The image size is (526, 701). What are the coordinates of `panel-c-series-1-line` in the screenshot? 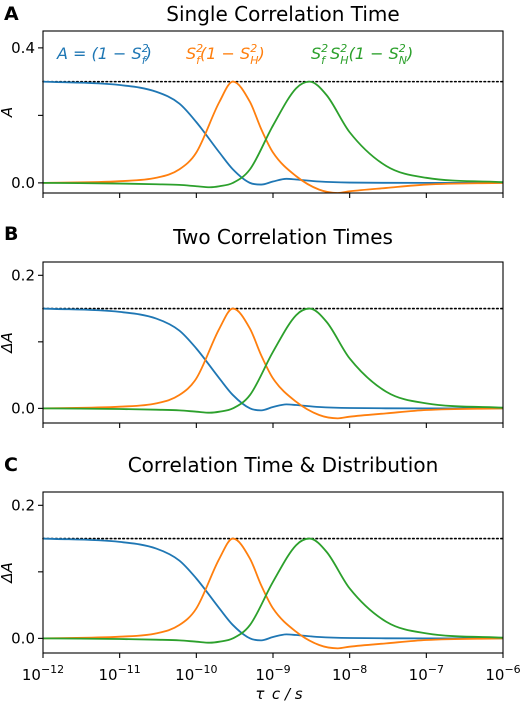 It's located at (273, 589).